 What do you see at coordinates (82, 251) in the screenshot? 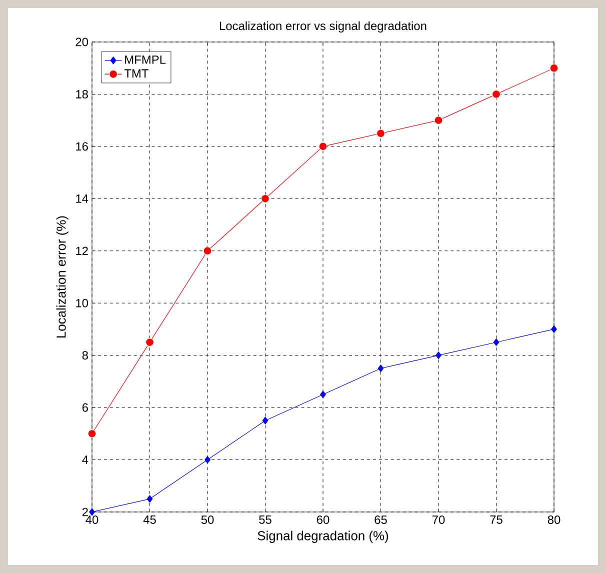
I see `y-tick-label: 12` at bounding box center [82, 251].